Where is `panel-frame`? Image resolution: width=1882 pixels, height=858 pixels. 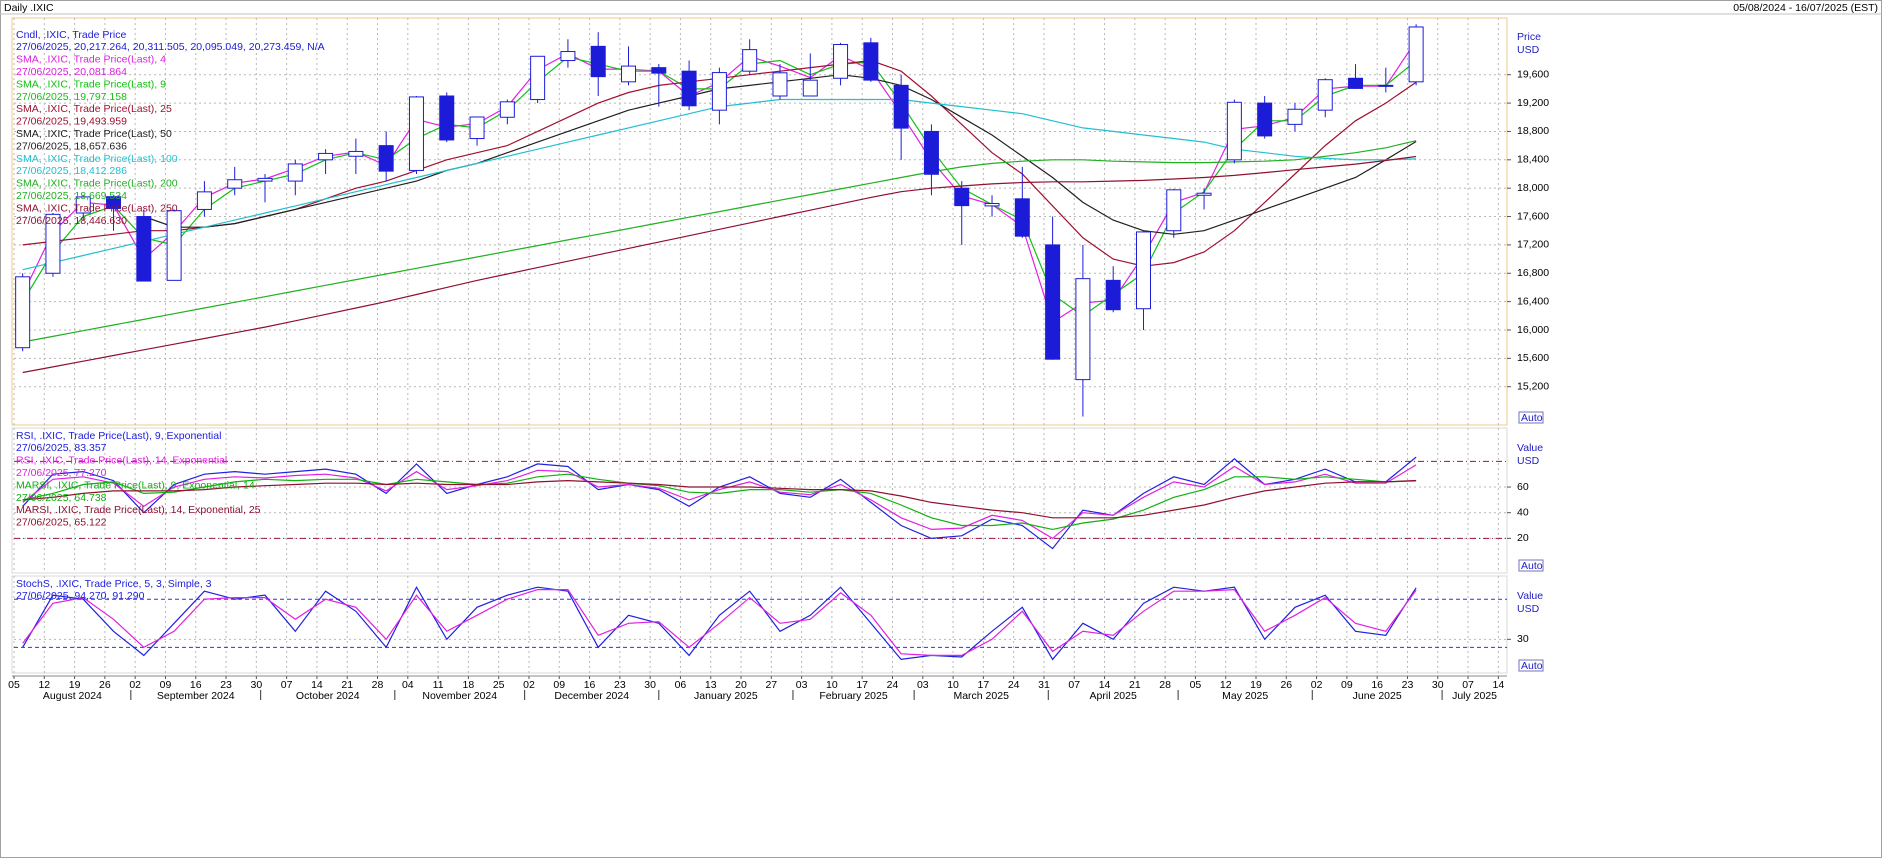
panel-frame is located at coordinates (759, 500).